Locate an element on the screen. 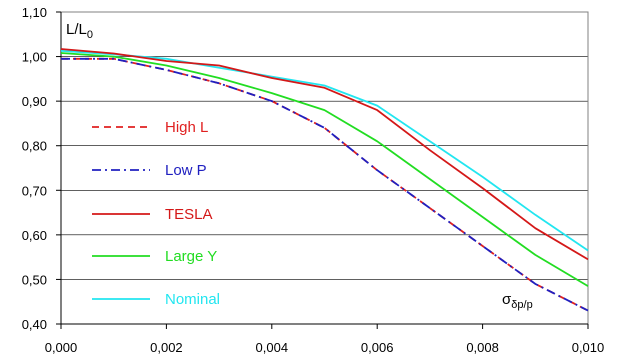 The width and height of the screenshot is (620, 360). x-tick-label-0: 0,000 is located at coordinates (61, 347).